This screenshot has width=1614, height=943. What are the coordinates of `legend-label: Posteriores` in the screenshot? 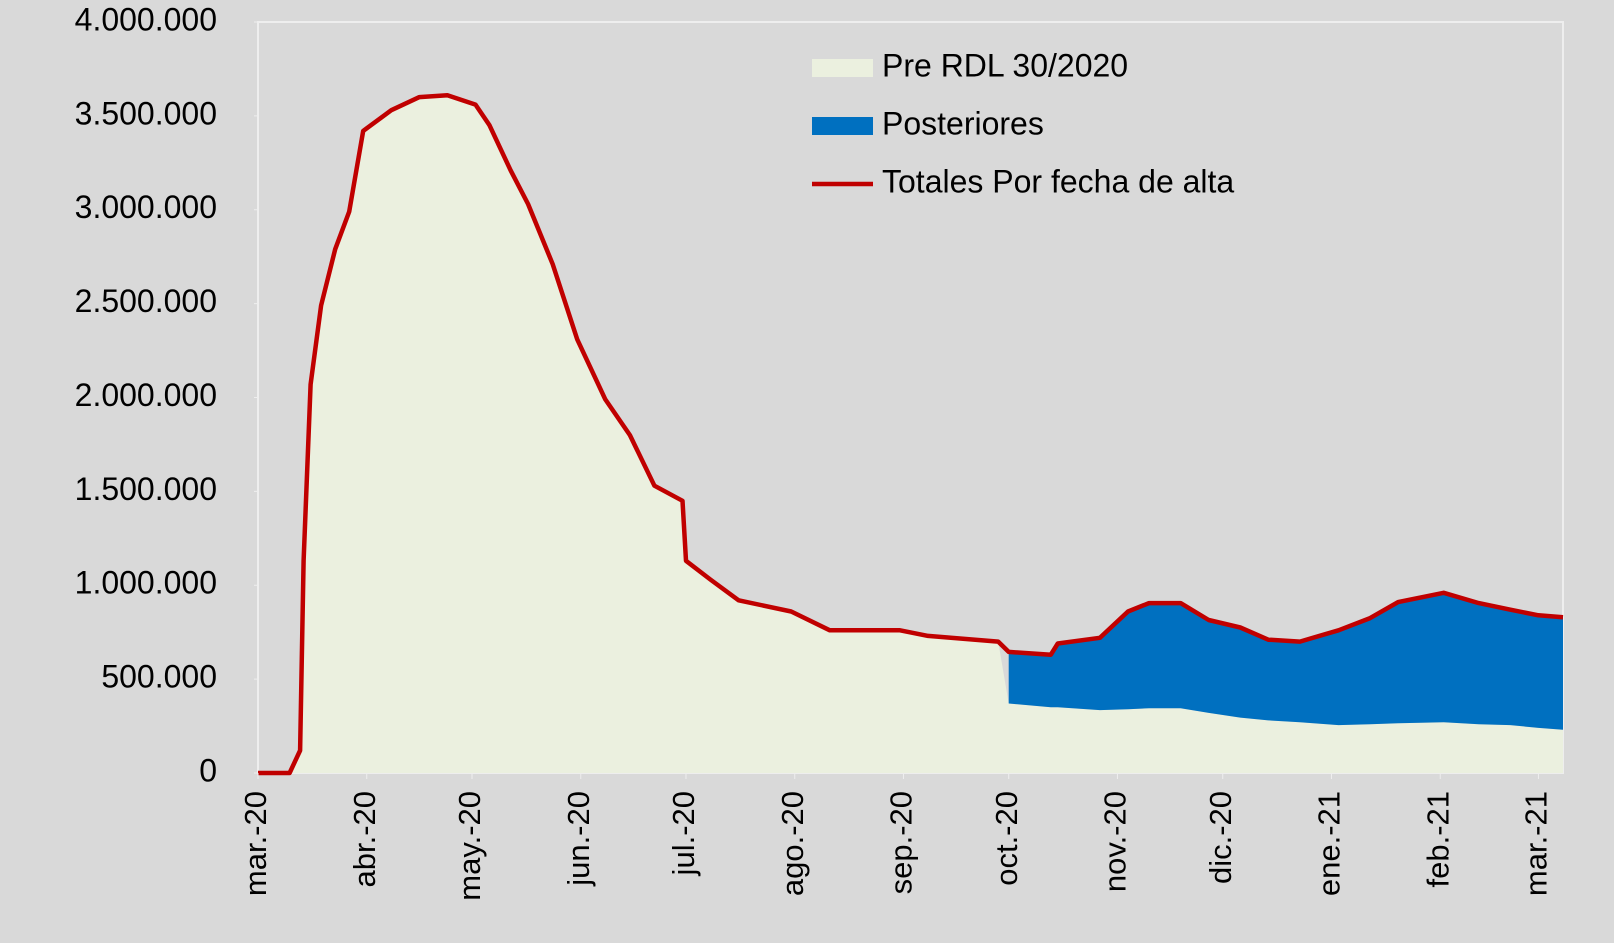 It's located at (963, 123).